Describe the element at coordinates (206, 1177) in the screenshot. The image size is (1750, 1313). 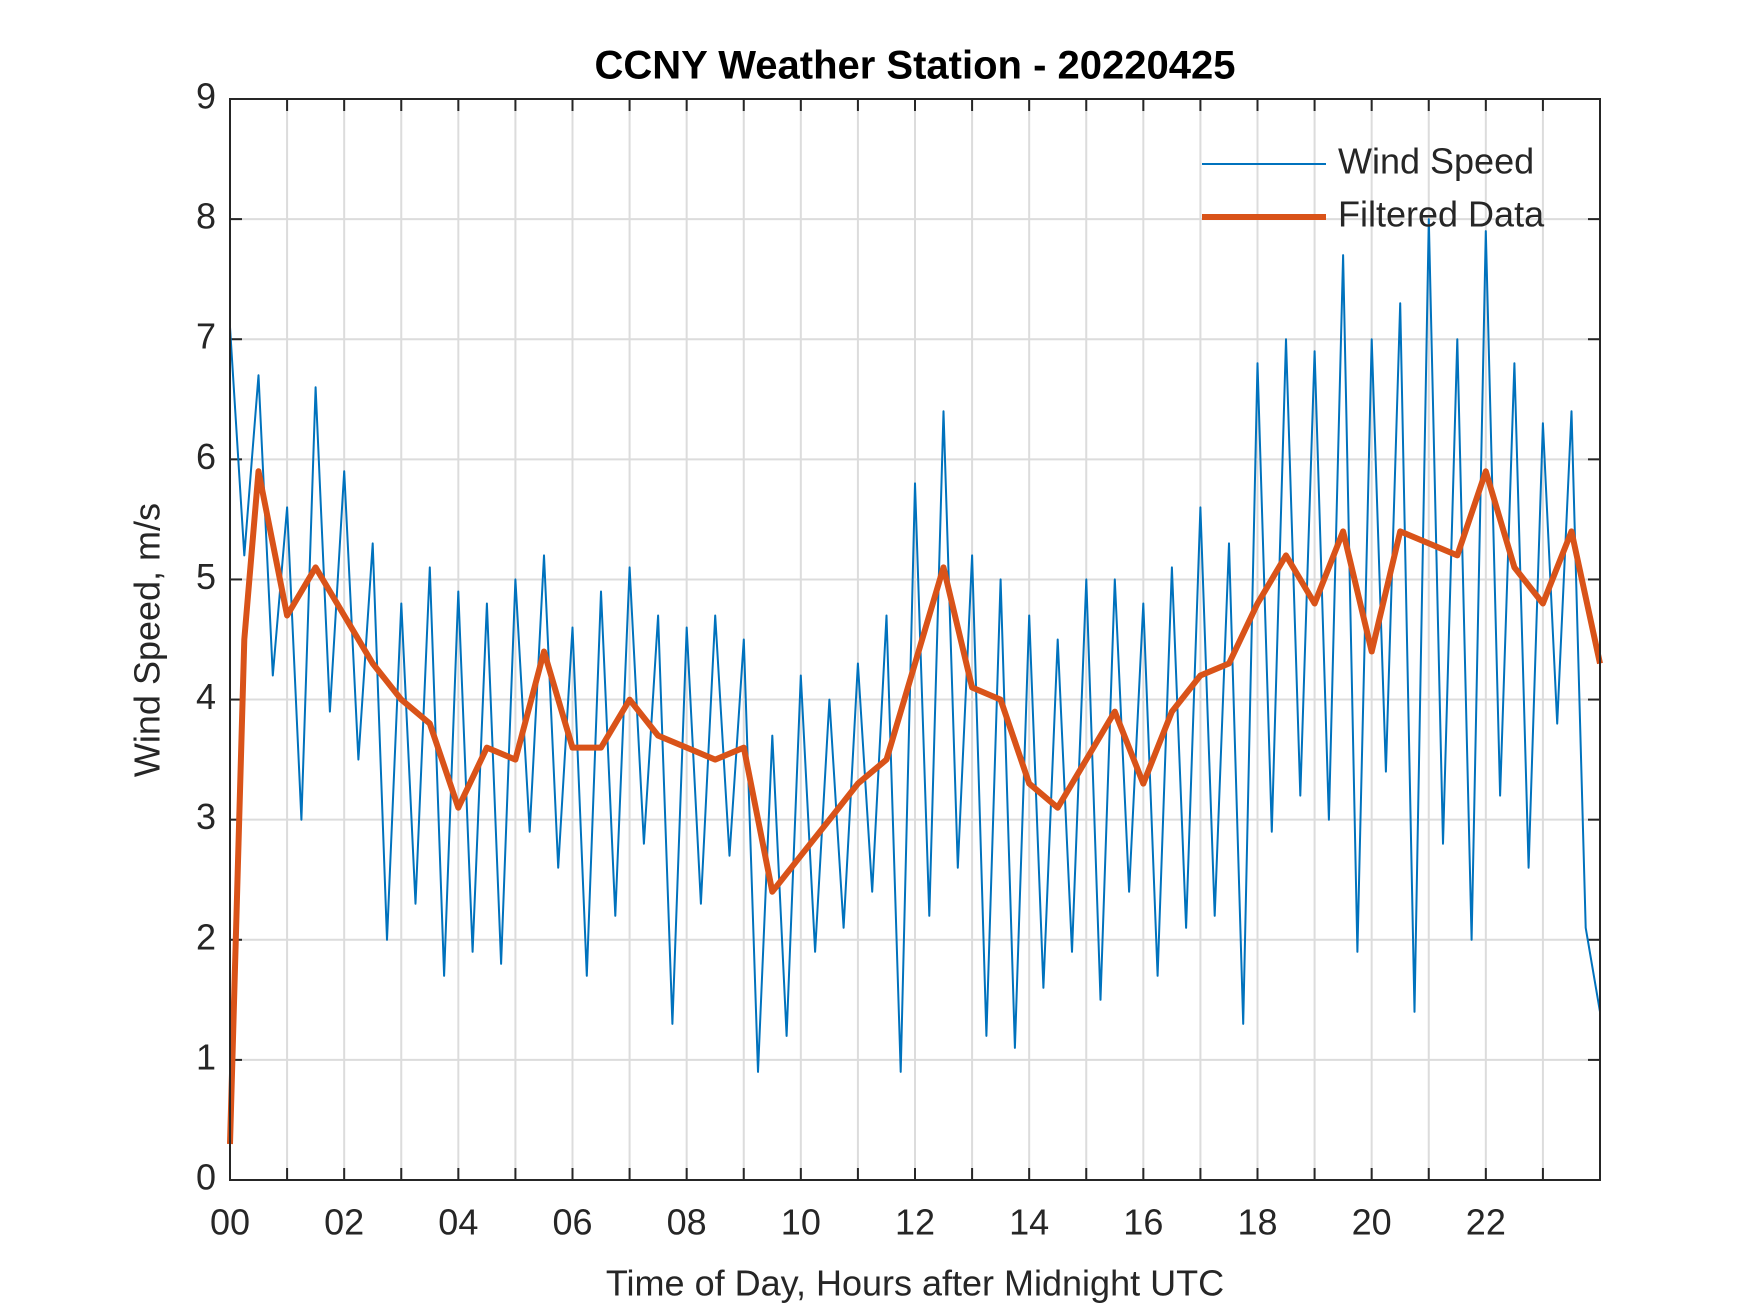
I see `y-tick-label: 0` at that location.